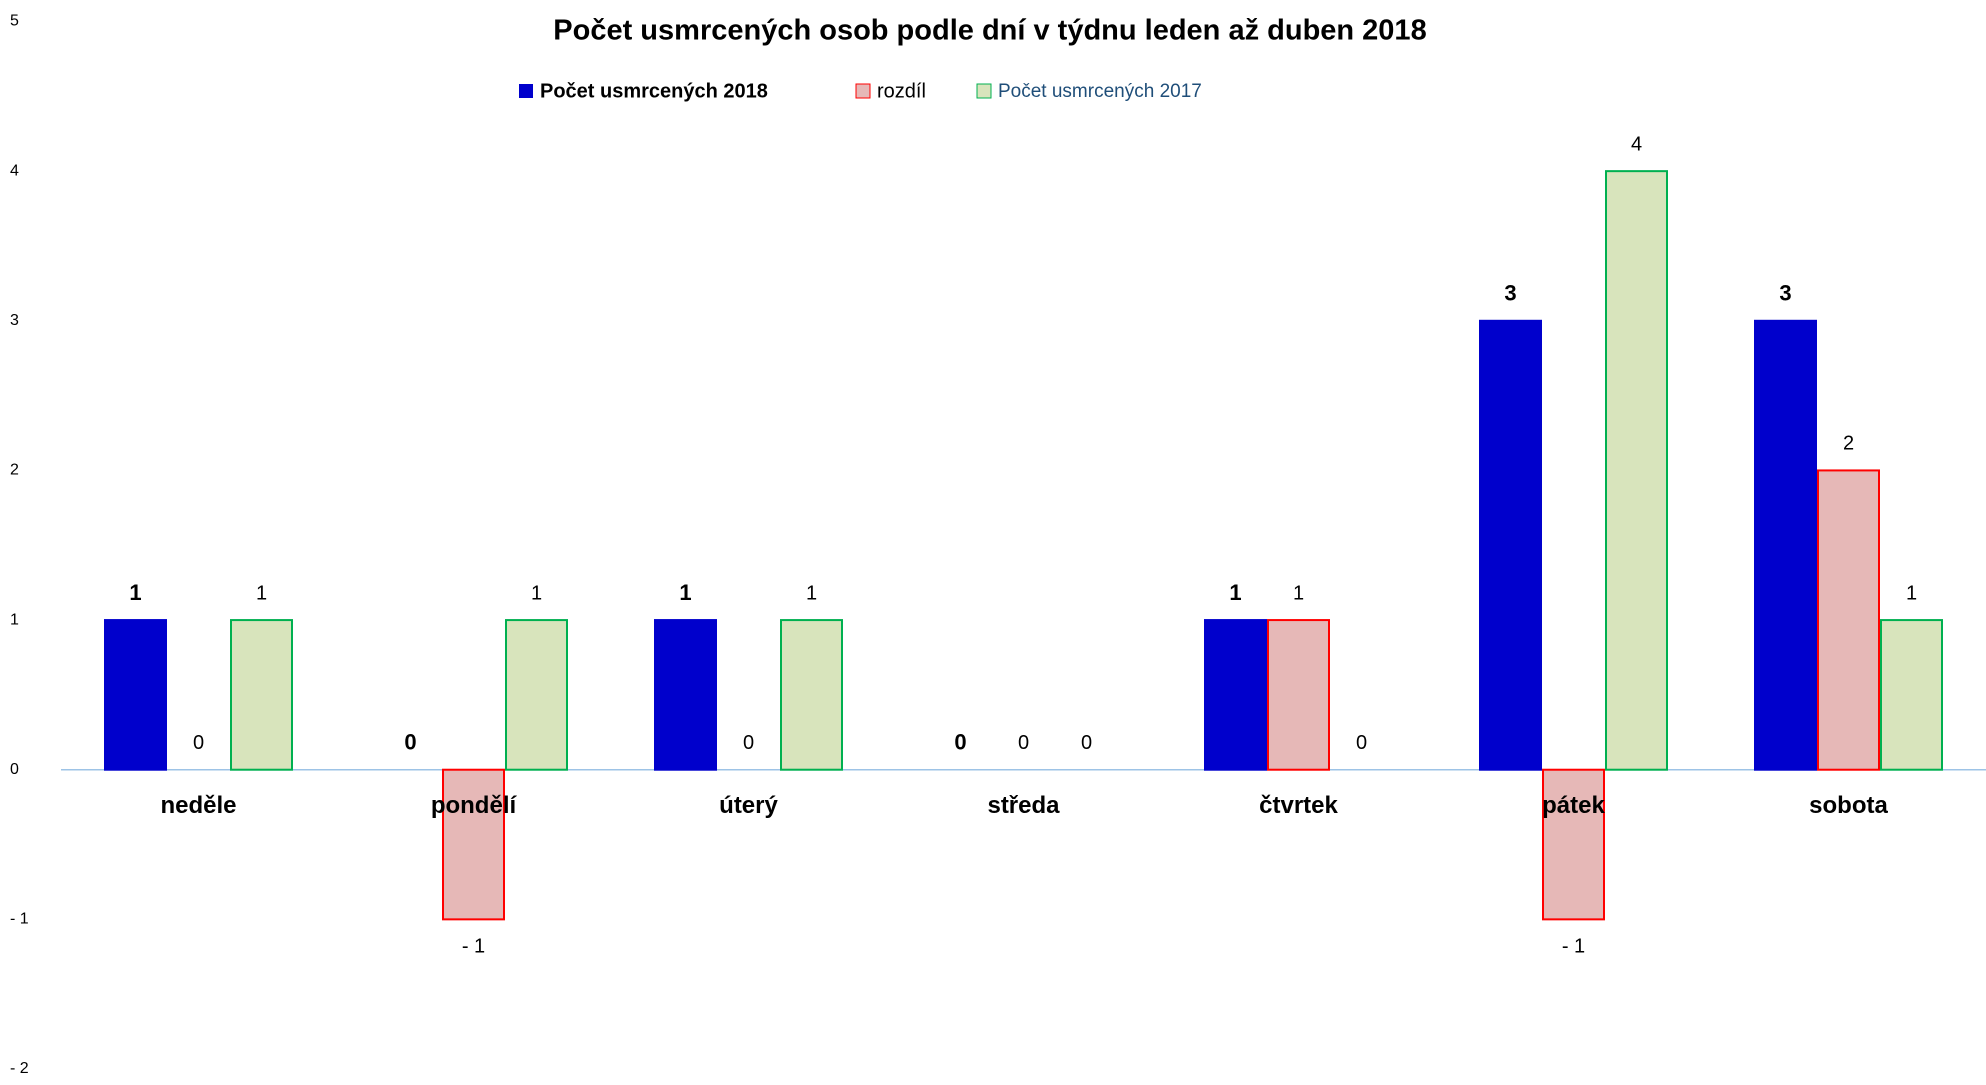  Describe the element at coordinates (14, 320) in the screenshot. I see `y-tick-label: 3` at that location.